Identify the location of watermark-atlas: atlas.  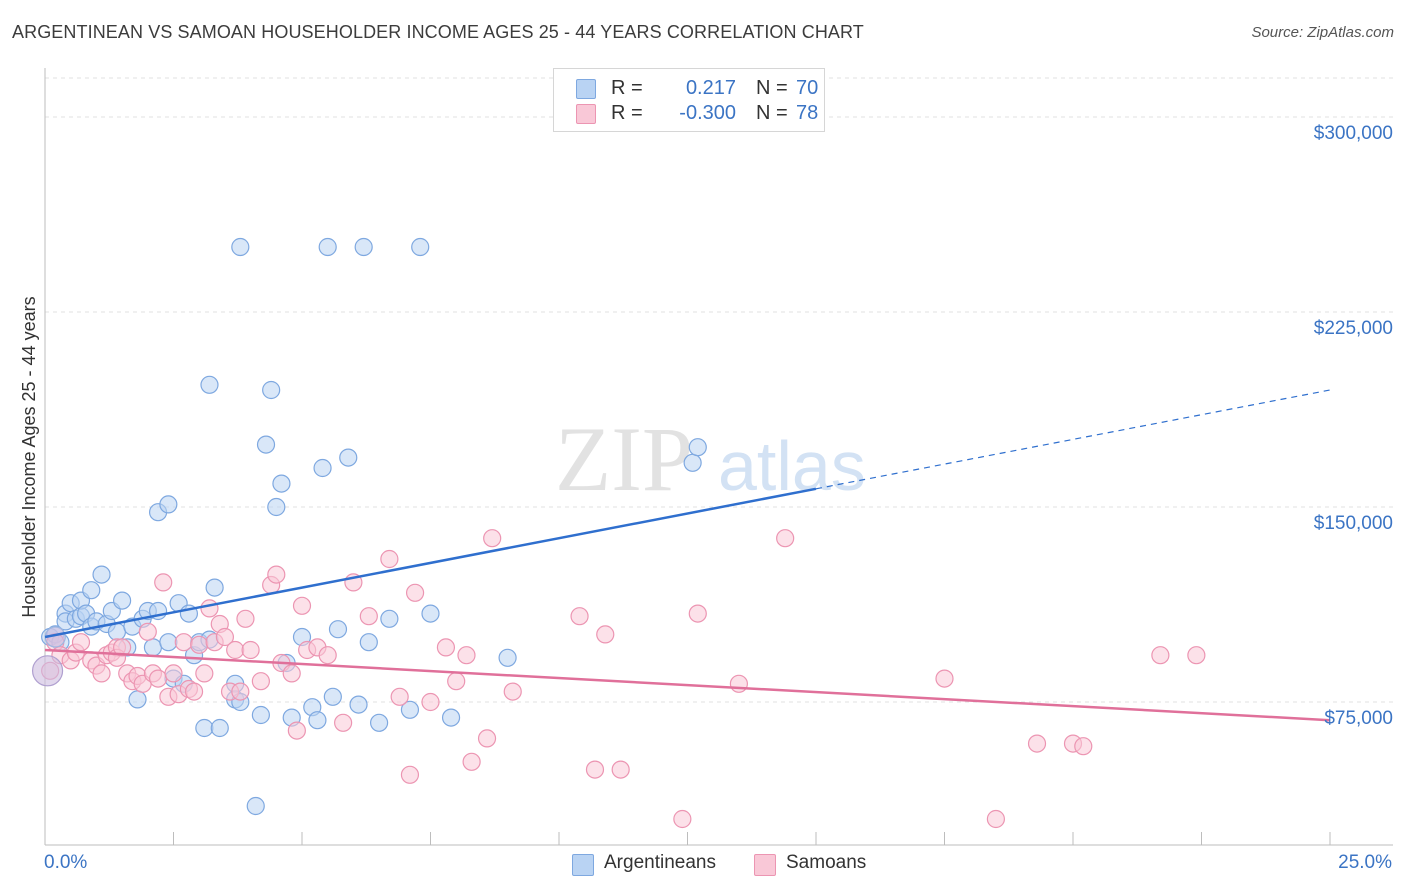
(792, 466).